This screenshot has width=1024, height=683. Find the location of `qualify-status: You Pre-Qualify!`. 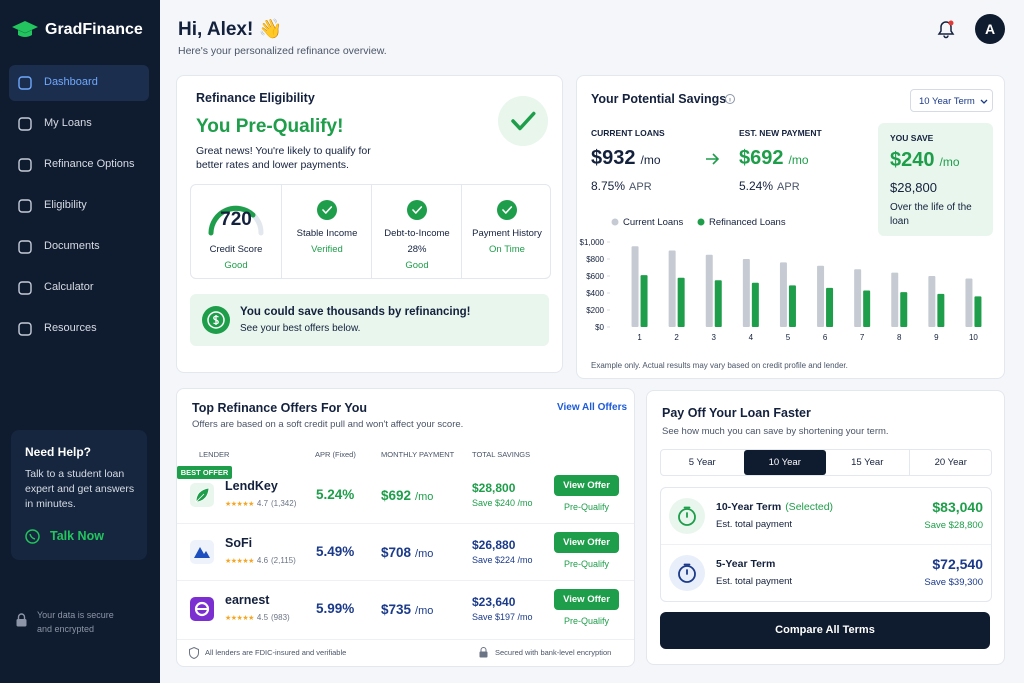

qualify-status: You Pre-Qualify! is located at coordinates (270, 126).